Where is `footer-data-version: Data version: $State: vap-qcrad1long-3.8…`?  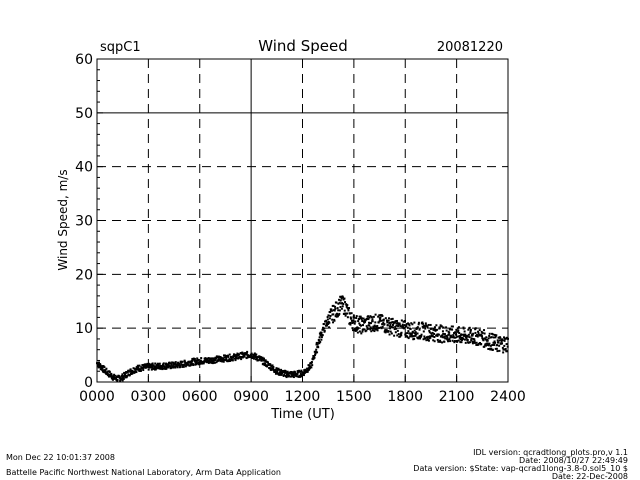 footer-data-version: Data version: $State: vap-qcrad1long-3.8… is located at coordinates (520, 468).